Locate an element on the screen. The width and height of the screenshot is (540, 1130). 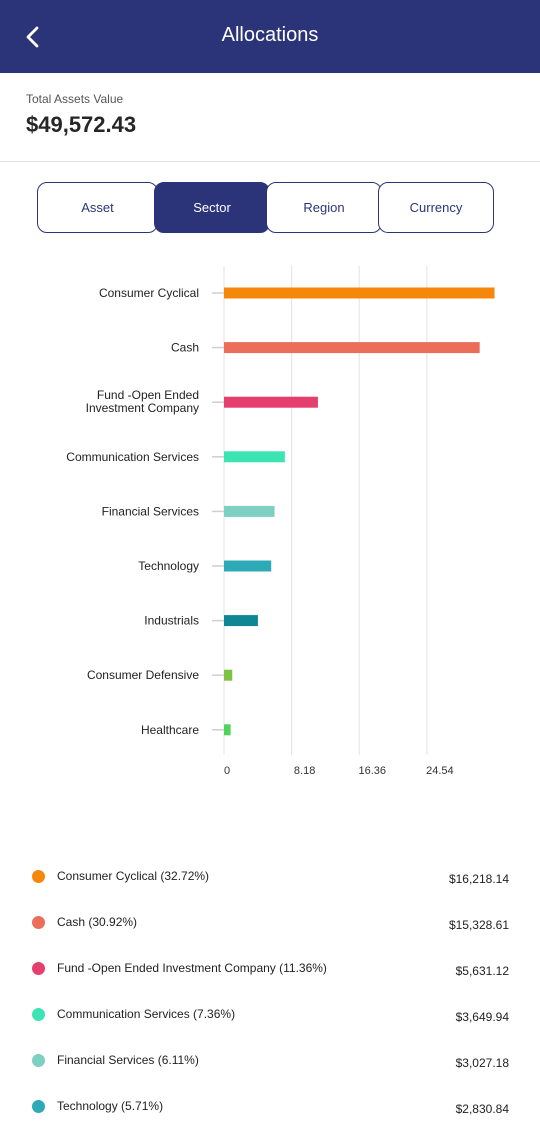
legend-value: $3,649.94 is located at coordinates (482, 1017).